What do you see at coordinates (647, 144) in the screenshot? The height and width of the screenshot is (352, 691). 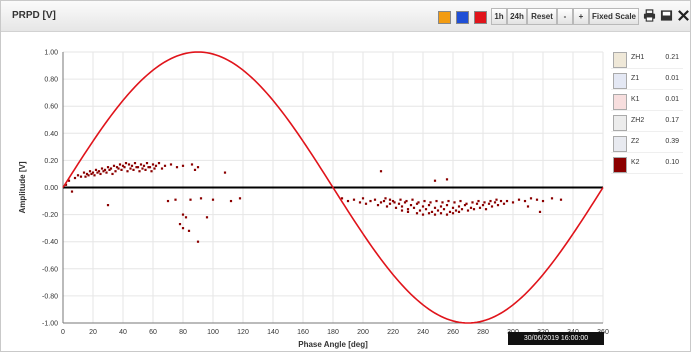 I see `legend-item: Z2 0.39` at bounding box center [647, 144].